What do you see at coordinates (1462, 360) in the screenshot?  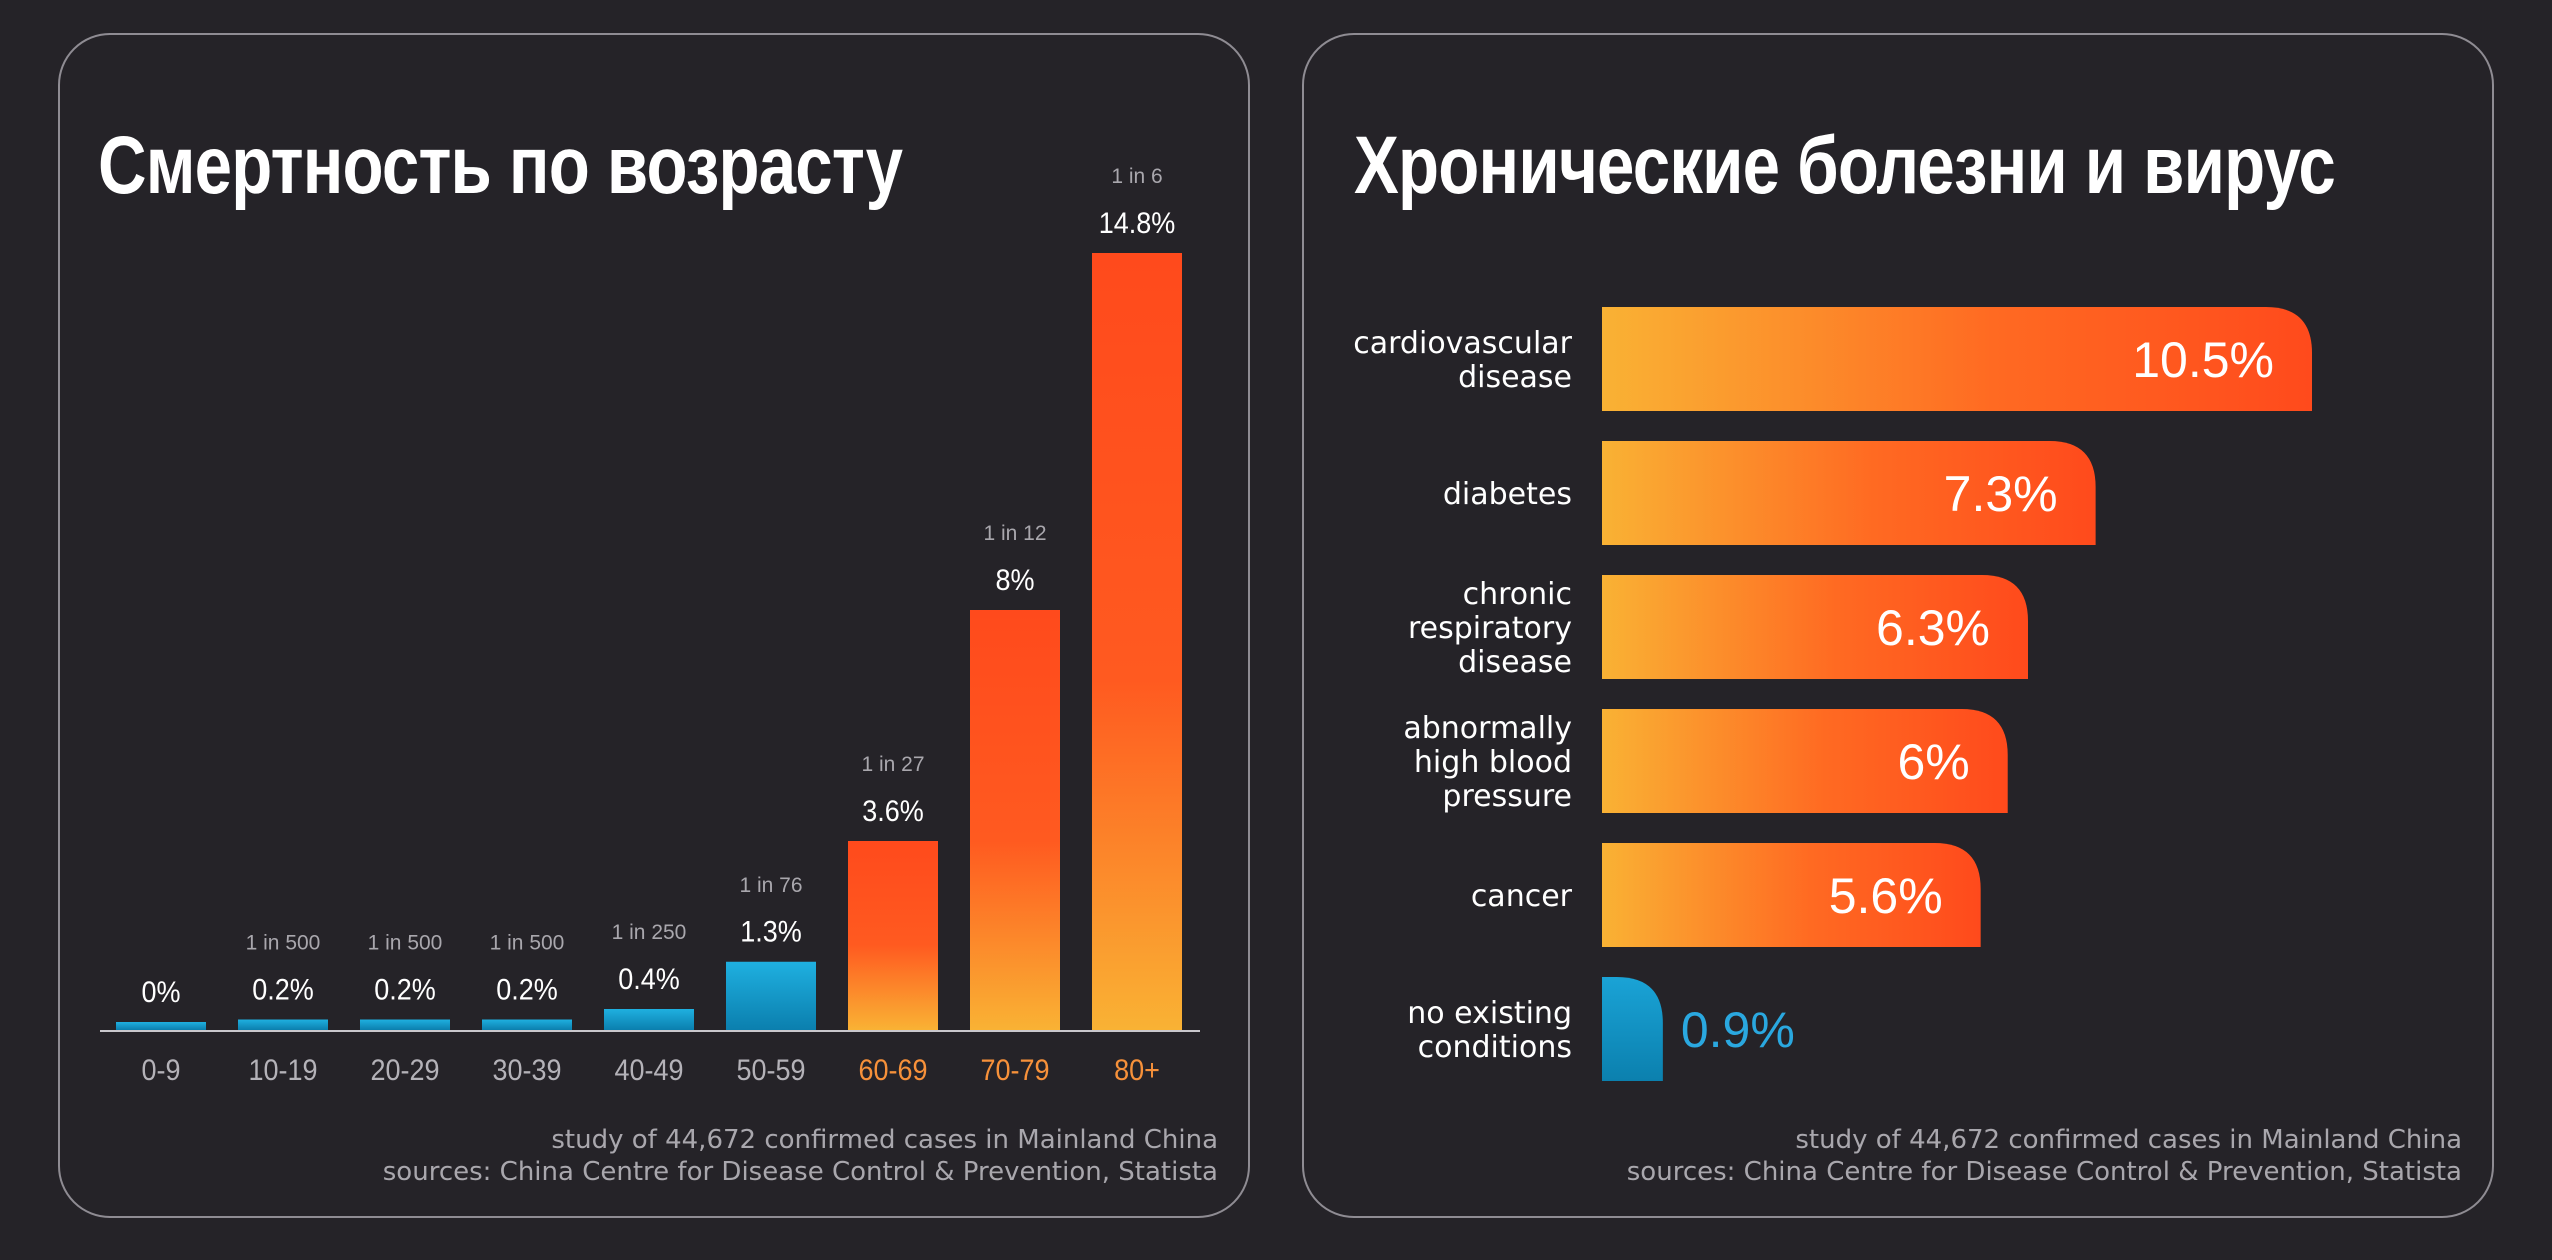 I see `category-label: cardiovascular disease` at bounding box center [1462, 360].